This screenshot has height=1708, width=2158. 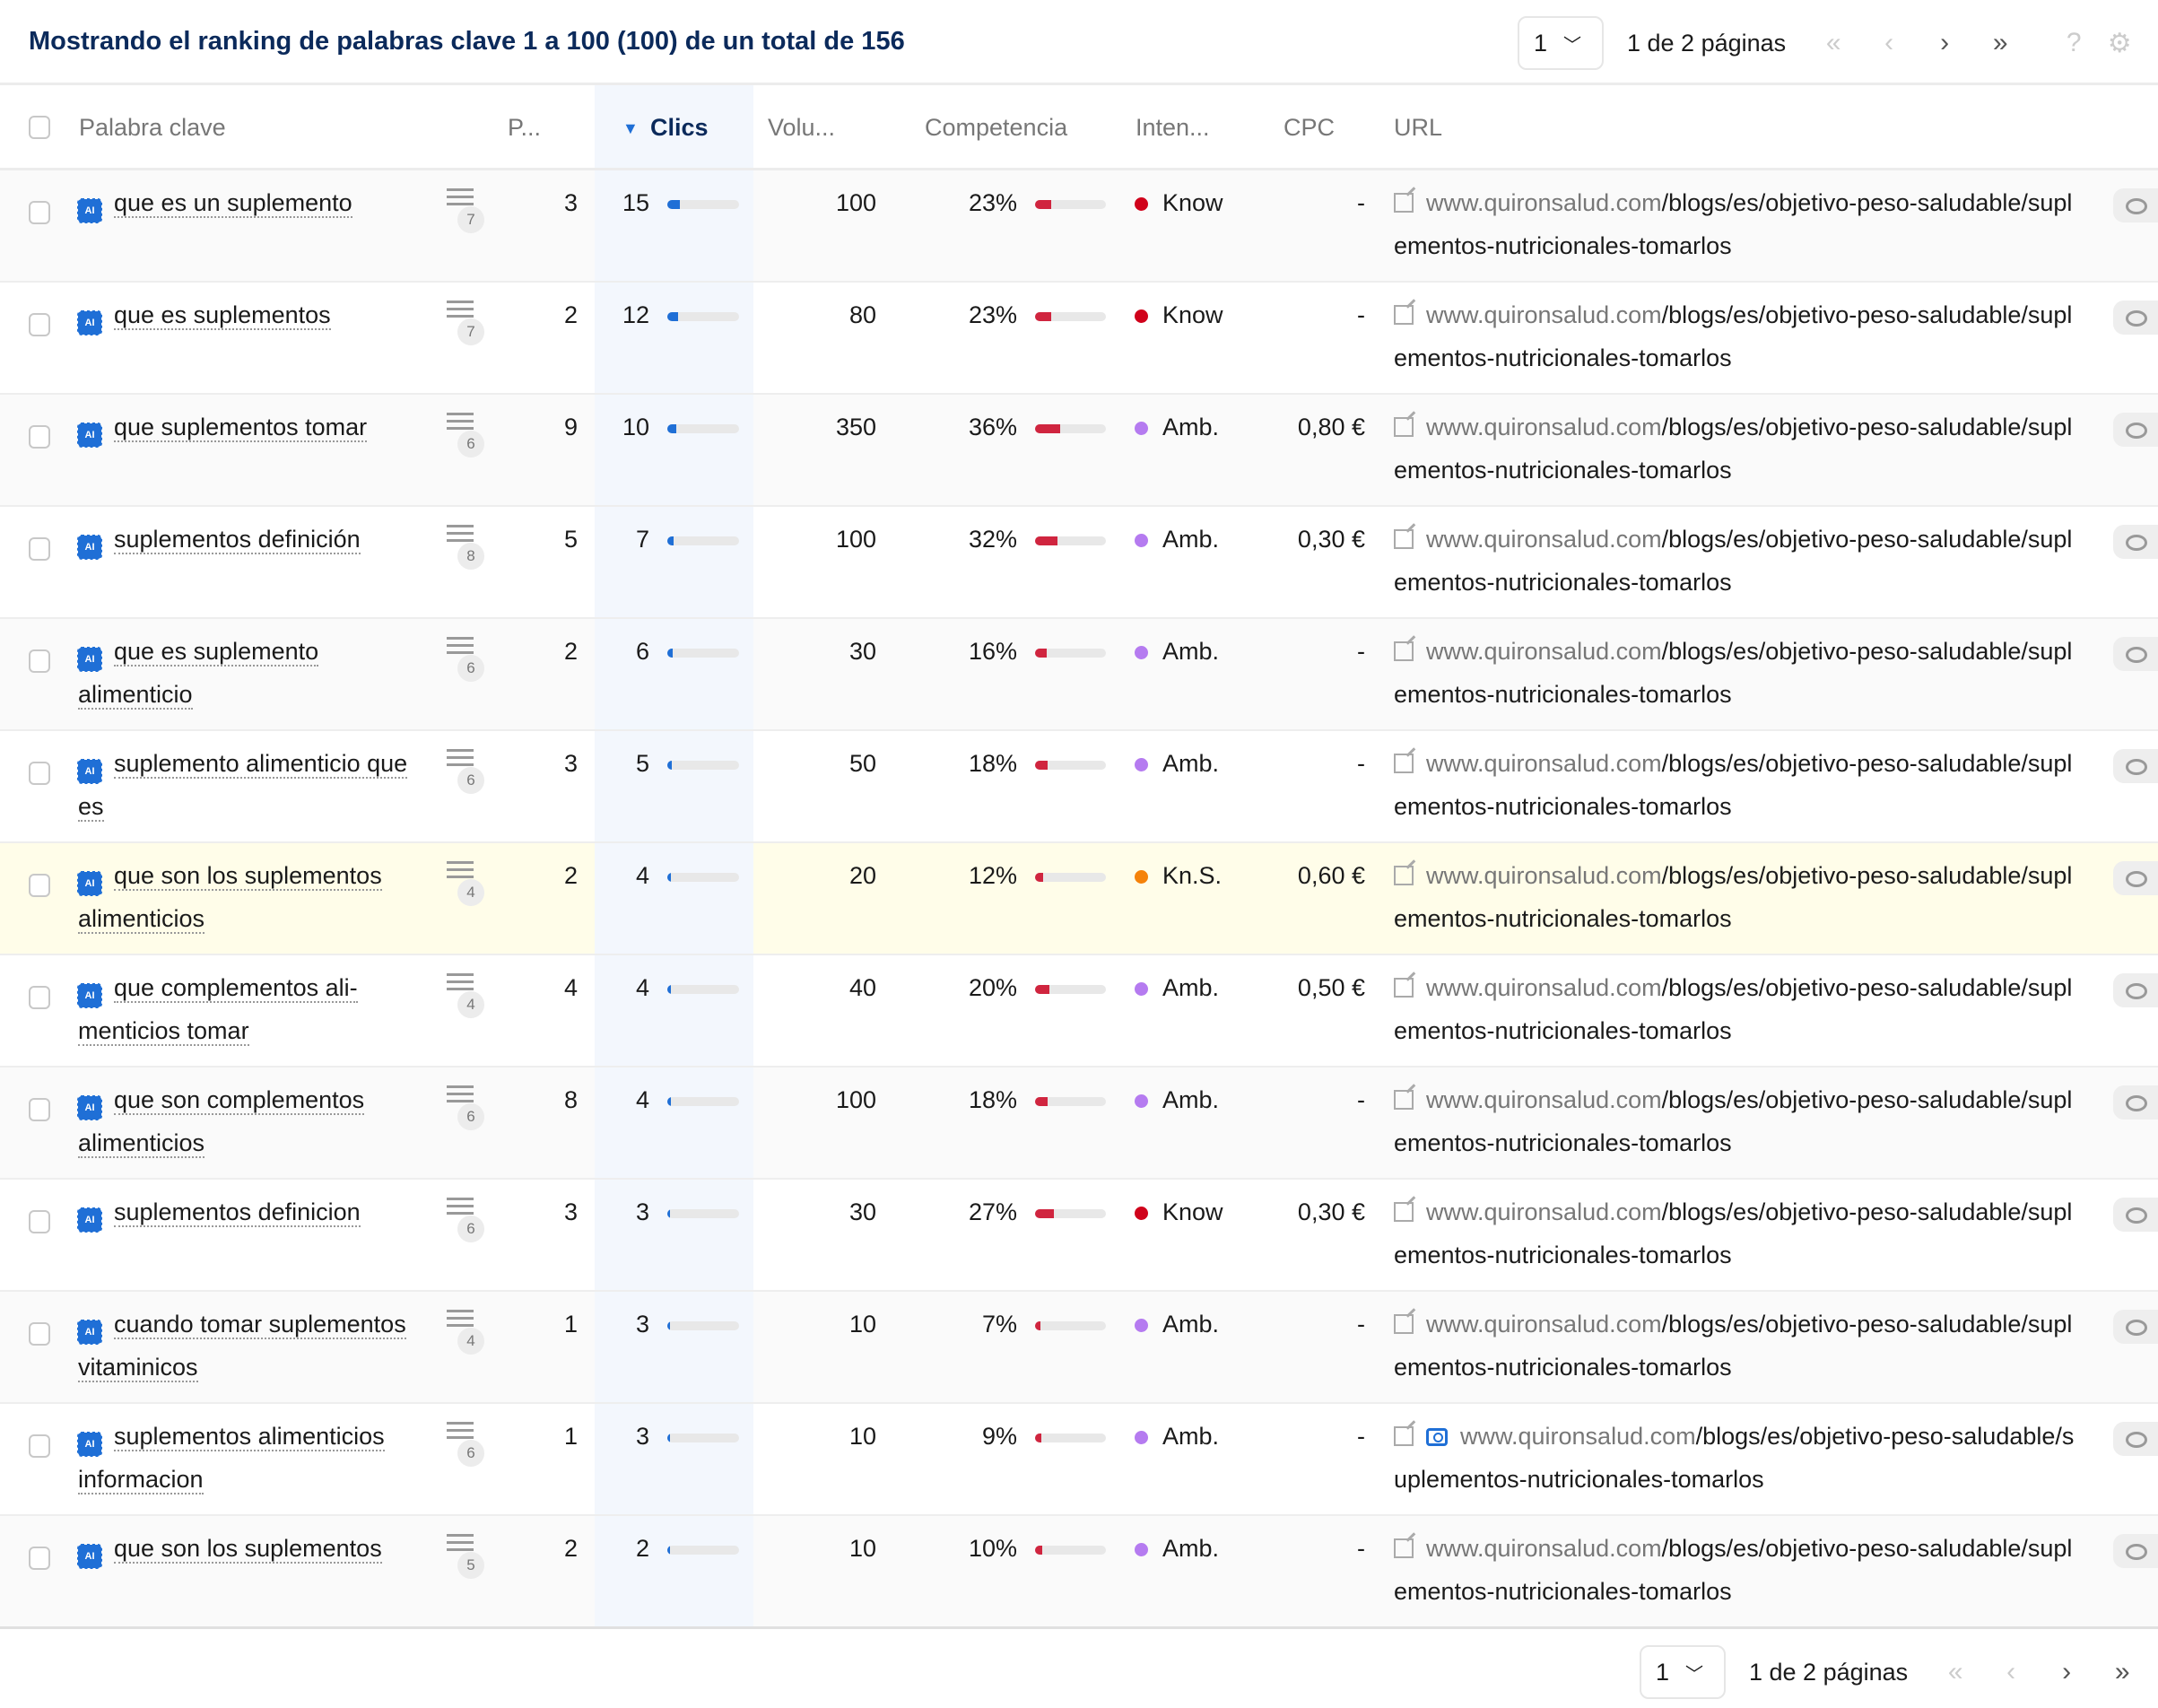 What do you see at coordinates (40, 127) in the screenshot?
I see `select-all-checkbox` at bounding box center [40, 127].